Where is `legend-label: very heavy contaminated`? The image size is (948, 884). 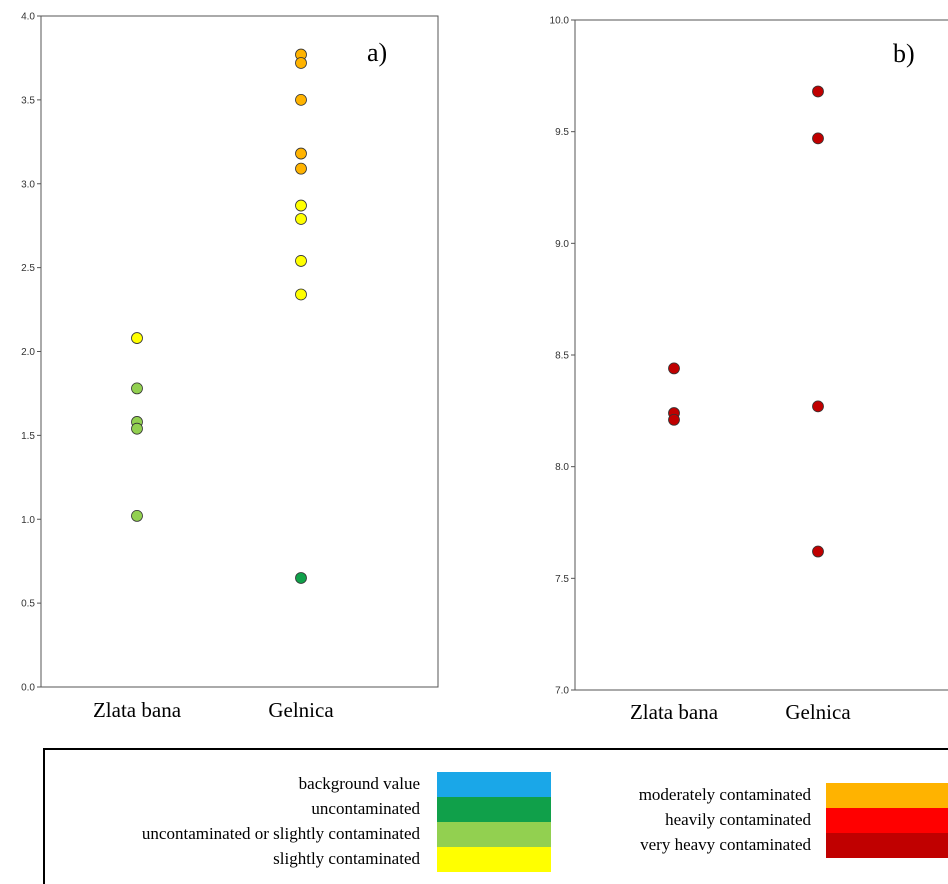
legend-label: very heavy contaminated is located at coordinates (725, 844).